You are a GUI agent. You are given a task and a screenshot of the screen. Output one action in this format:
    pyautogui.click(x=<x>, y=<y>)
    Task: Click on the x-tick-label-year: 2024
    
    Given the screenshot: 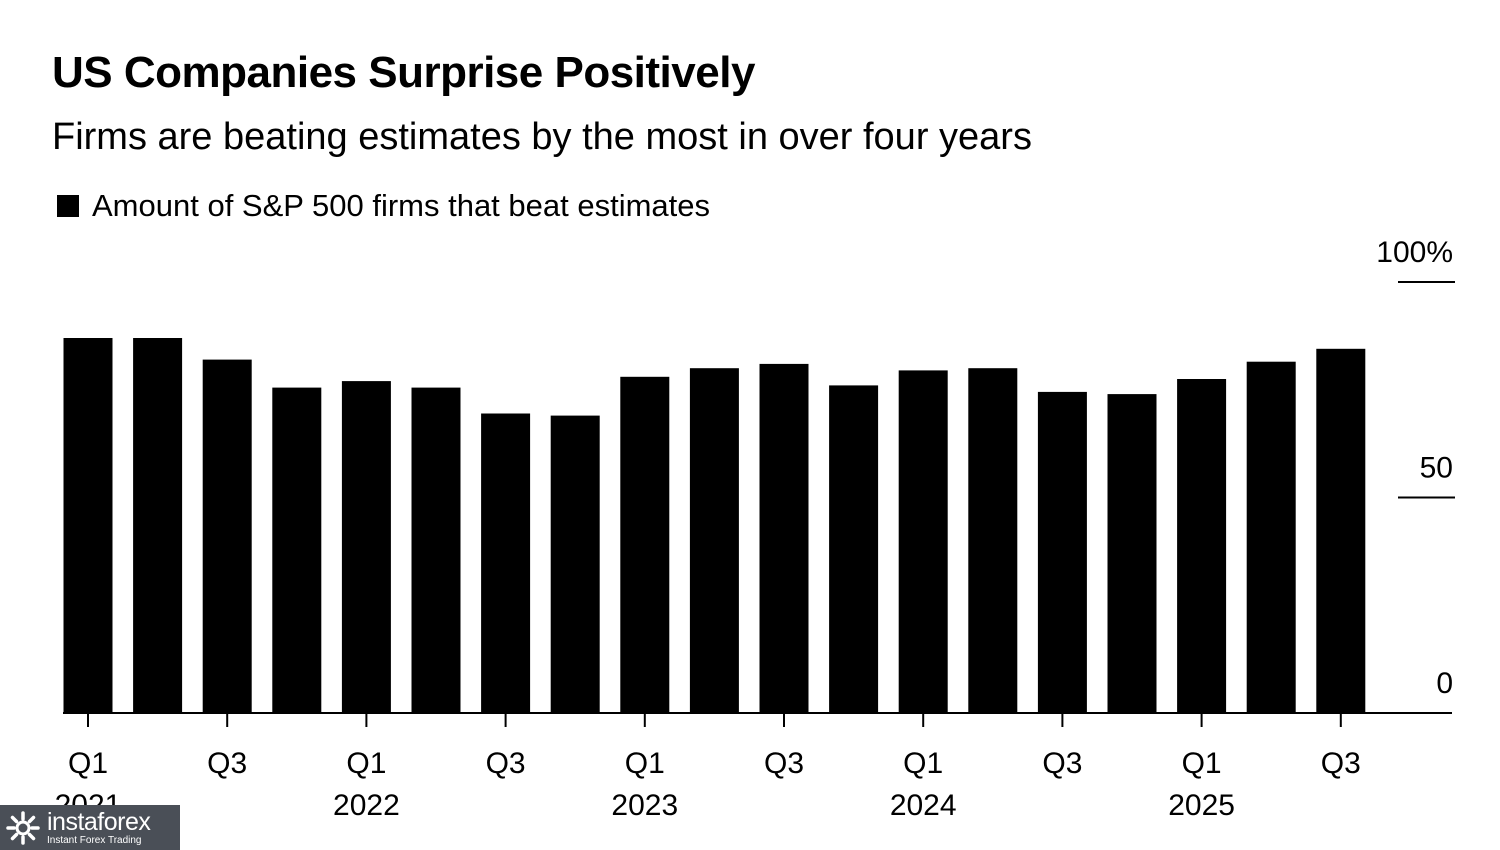 What is the action you would take?
    pyautogui.click(x=923, y=805)
    